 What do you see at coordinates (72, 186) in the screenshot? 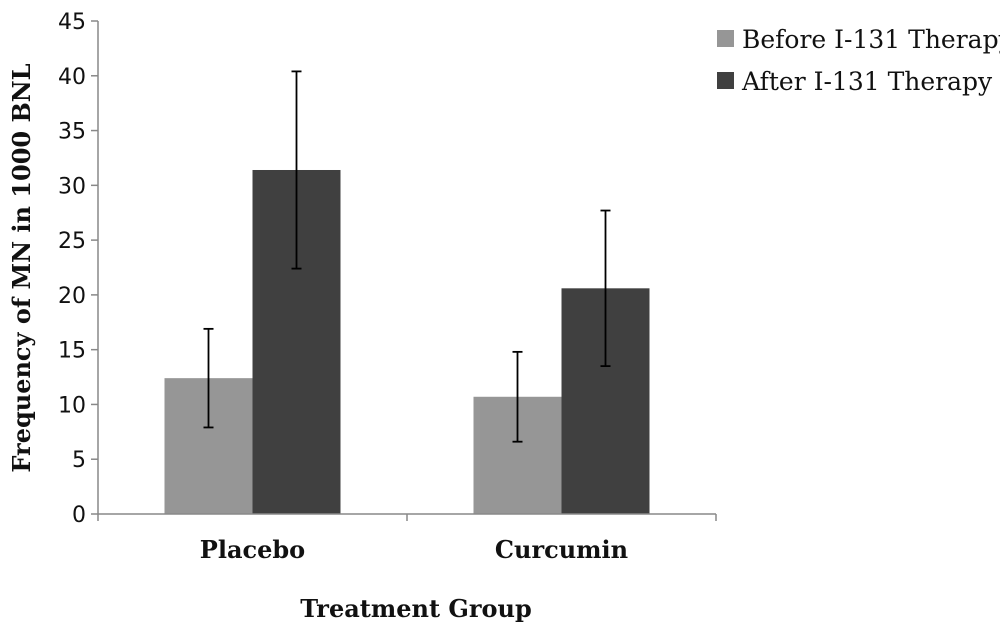
I see `y-tick-label: 30` at bounding box center [72, 186].